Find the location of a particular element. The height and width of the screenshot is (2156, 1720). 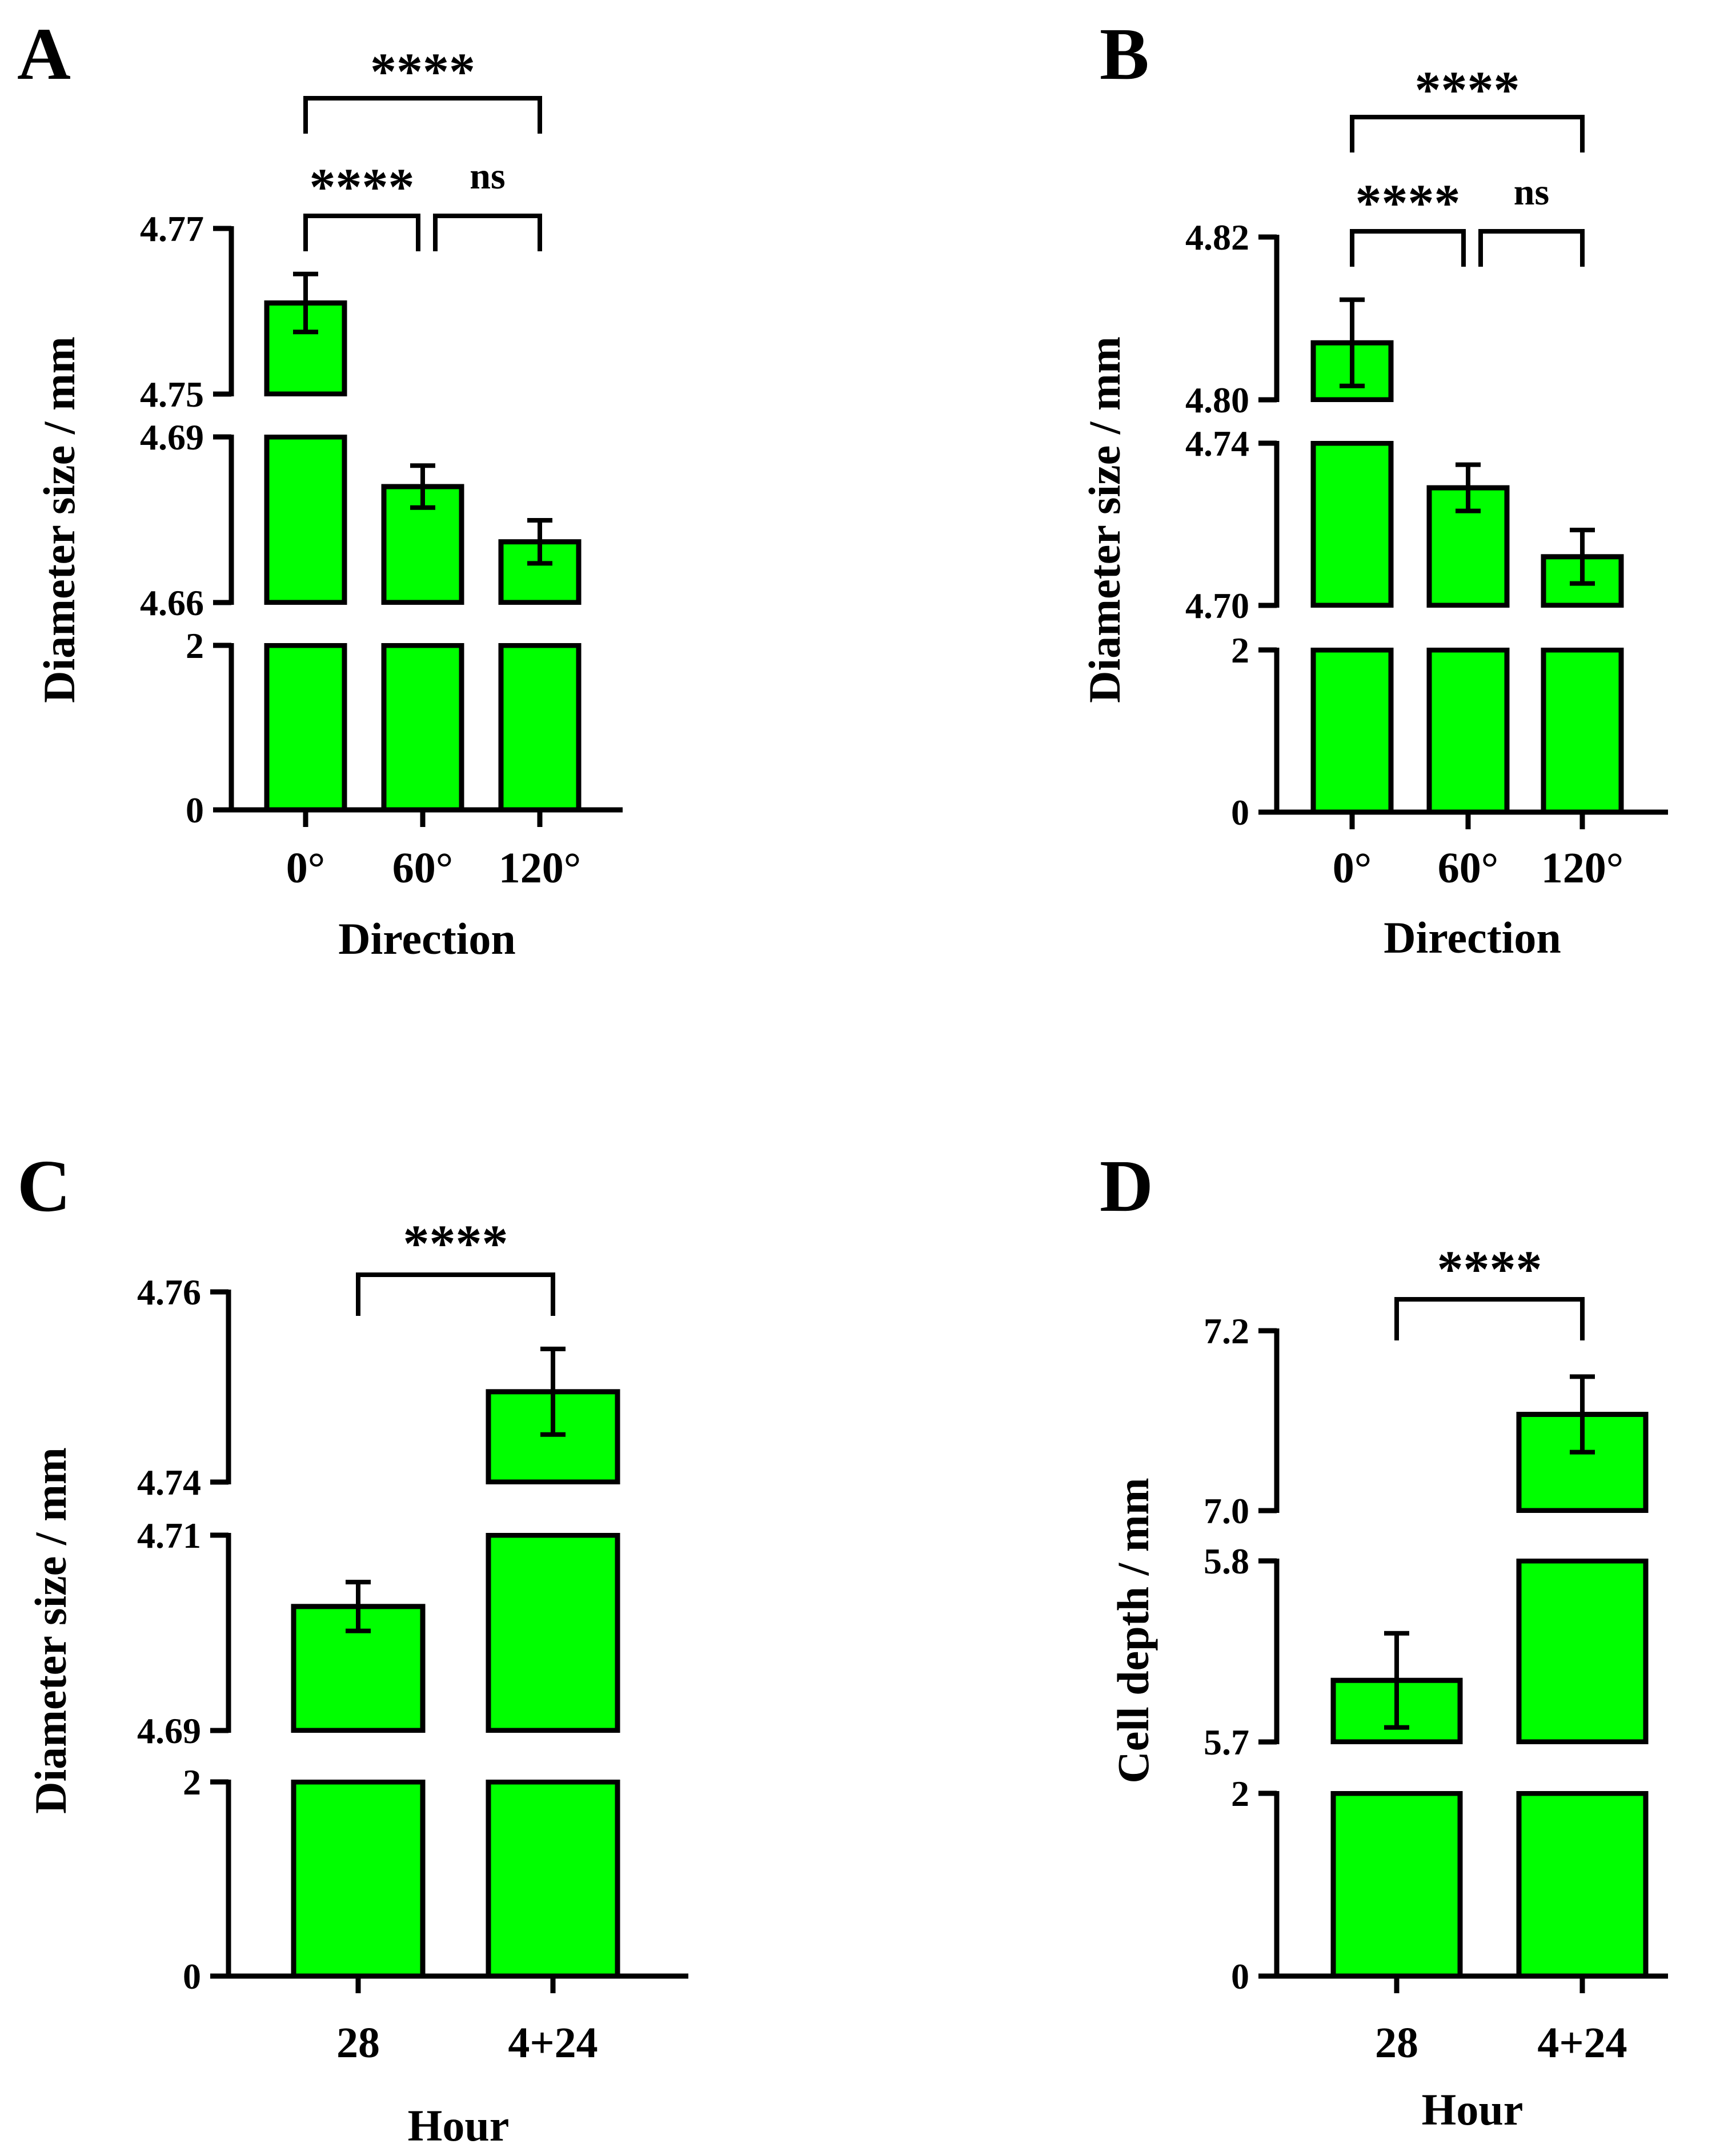

panel-c-significance-label-1: **** is located at coordinates (455, 1243).